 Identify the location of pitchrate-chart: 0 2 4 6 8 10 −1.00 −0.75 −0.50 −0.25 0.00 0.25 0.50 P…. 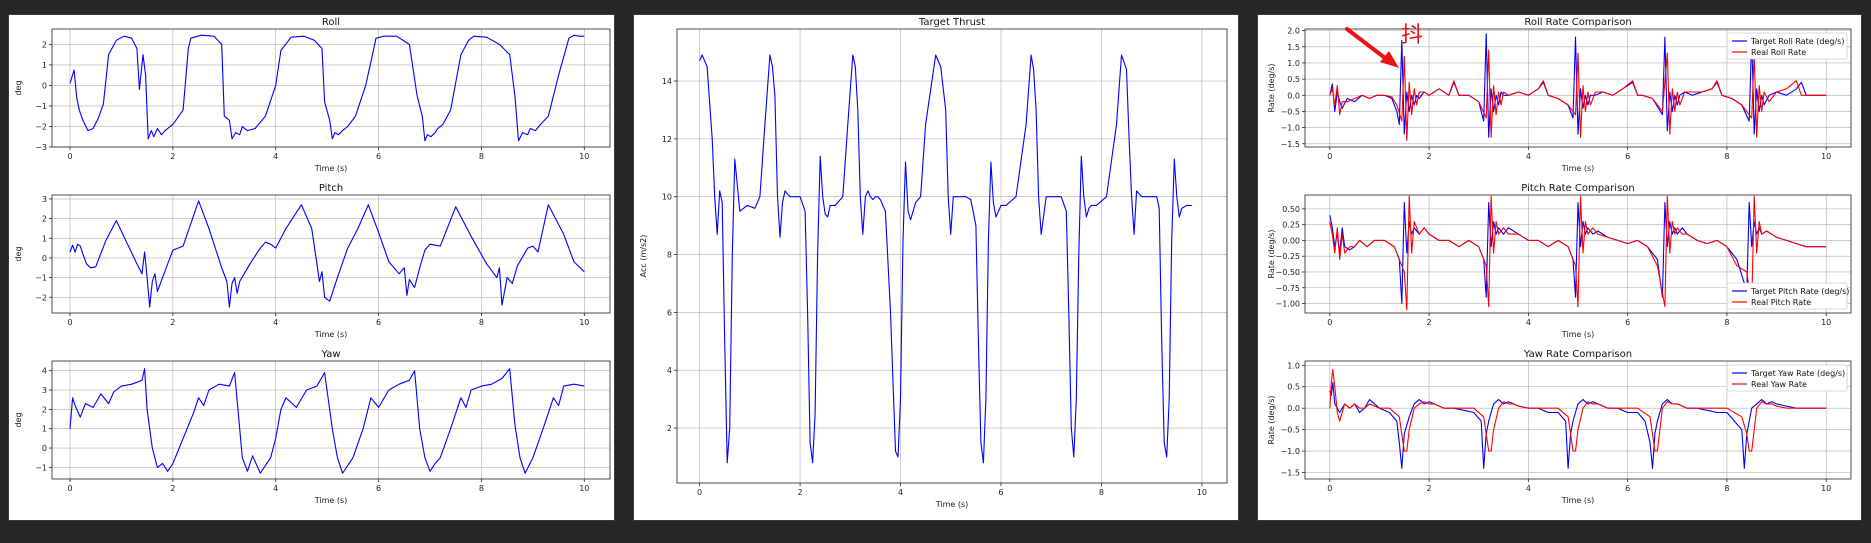
(1559, 261).